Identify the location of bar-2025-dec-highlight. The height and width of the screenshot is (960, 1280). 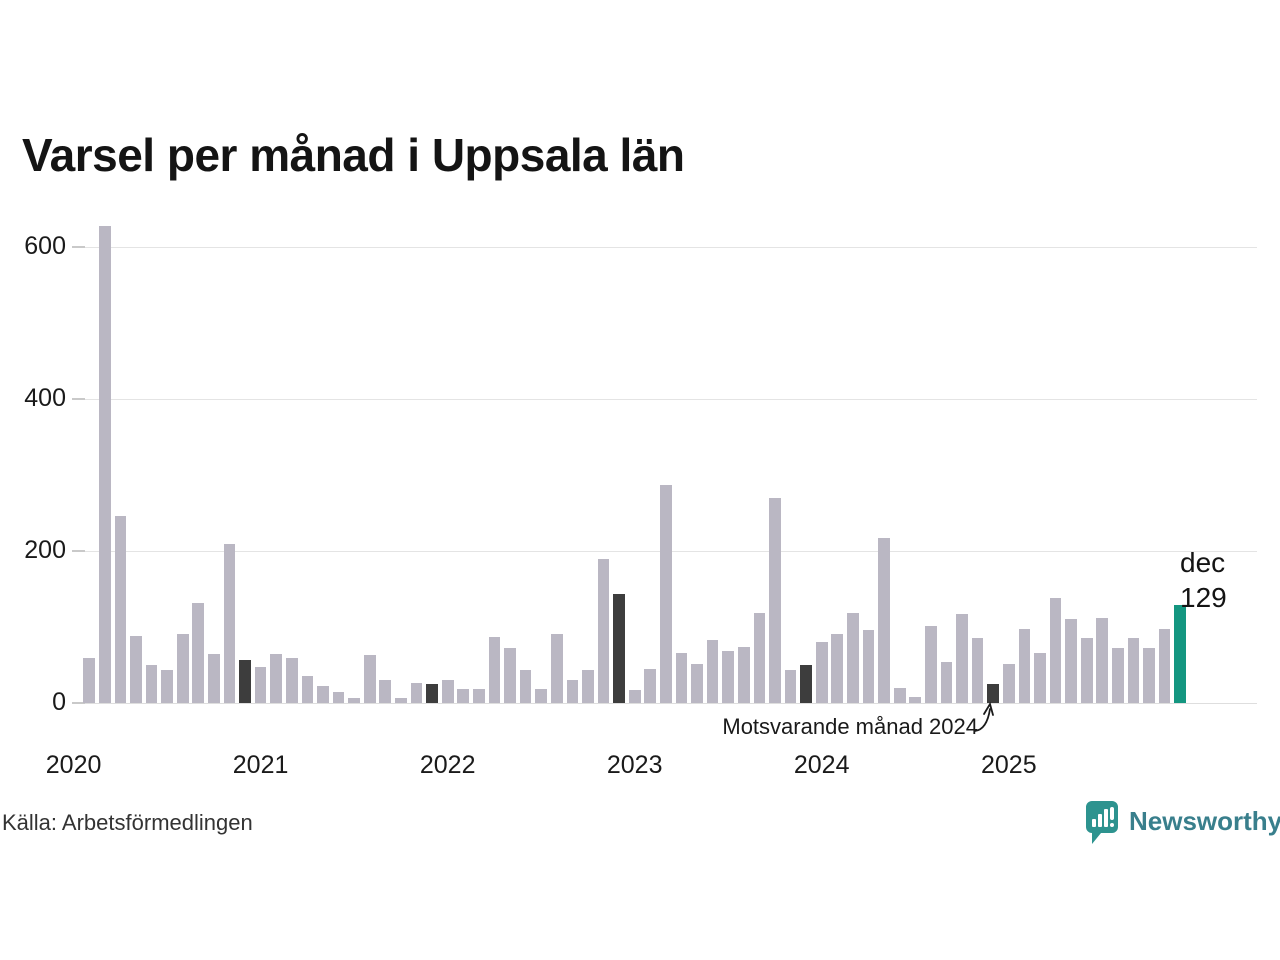
(1180, 654).